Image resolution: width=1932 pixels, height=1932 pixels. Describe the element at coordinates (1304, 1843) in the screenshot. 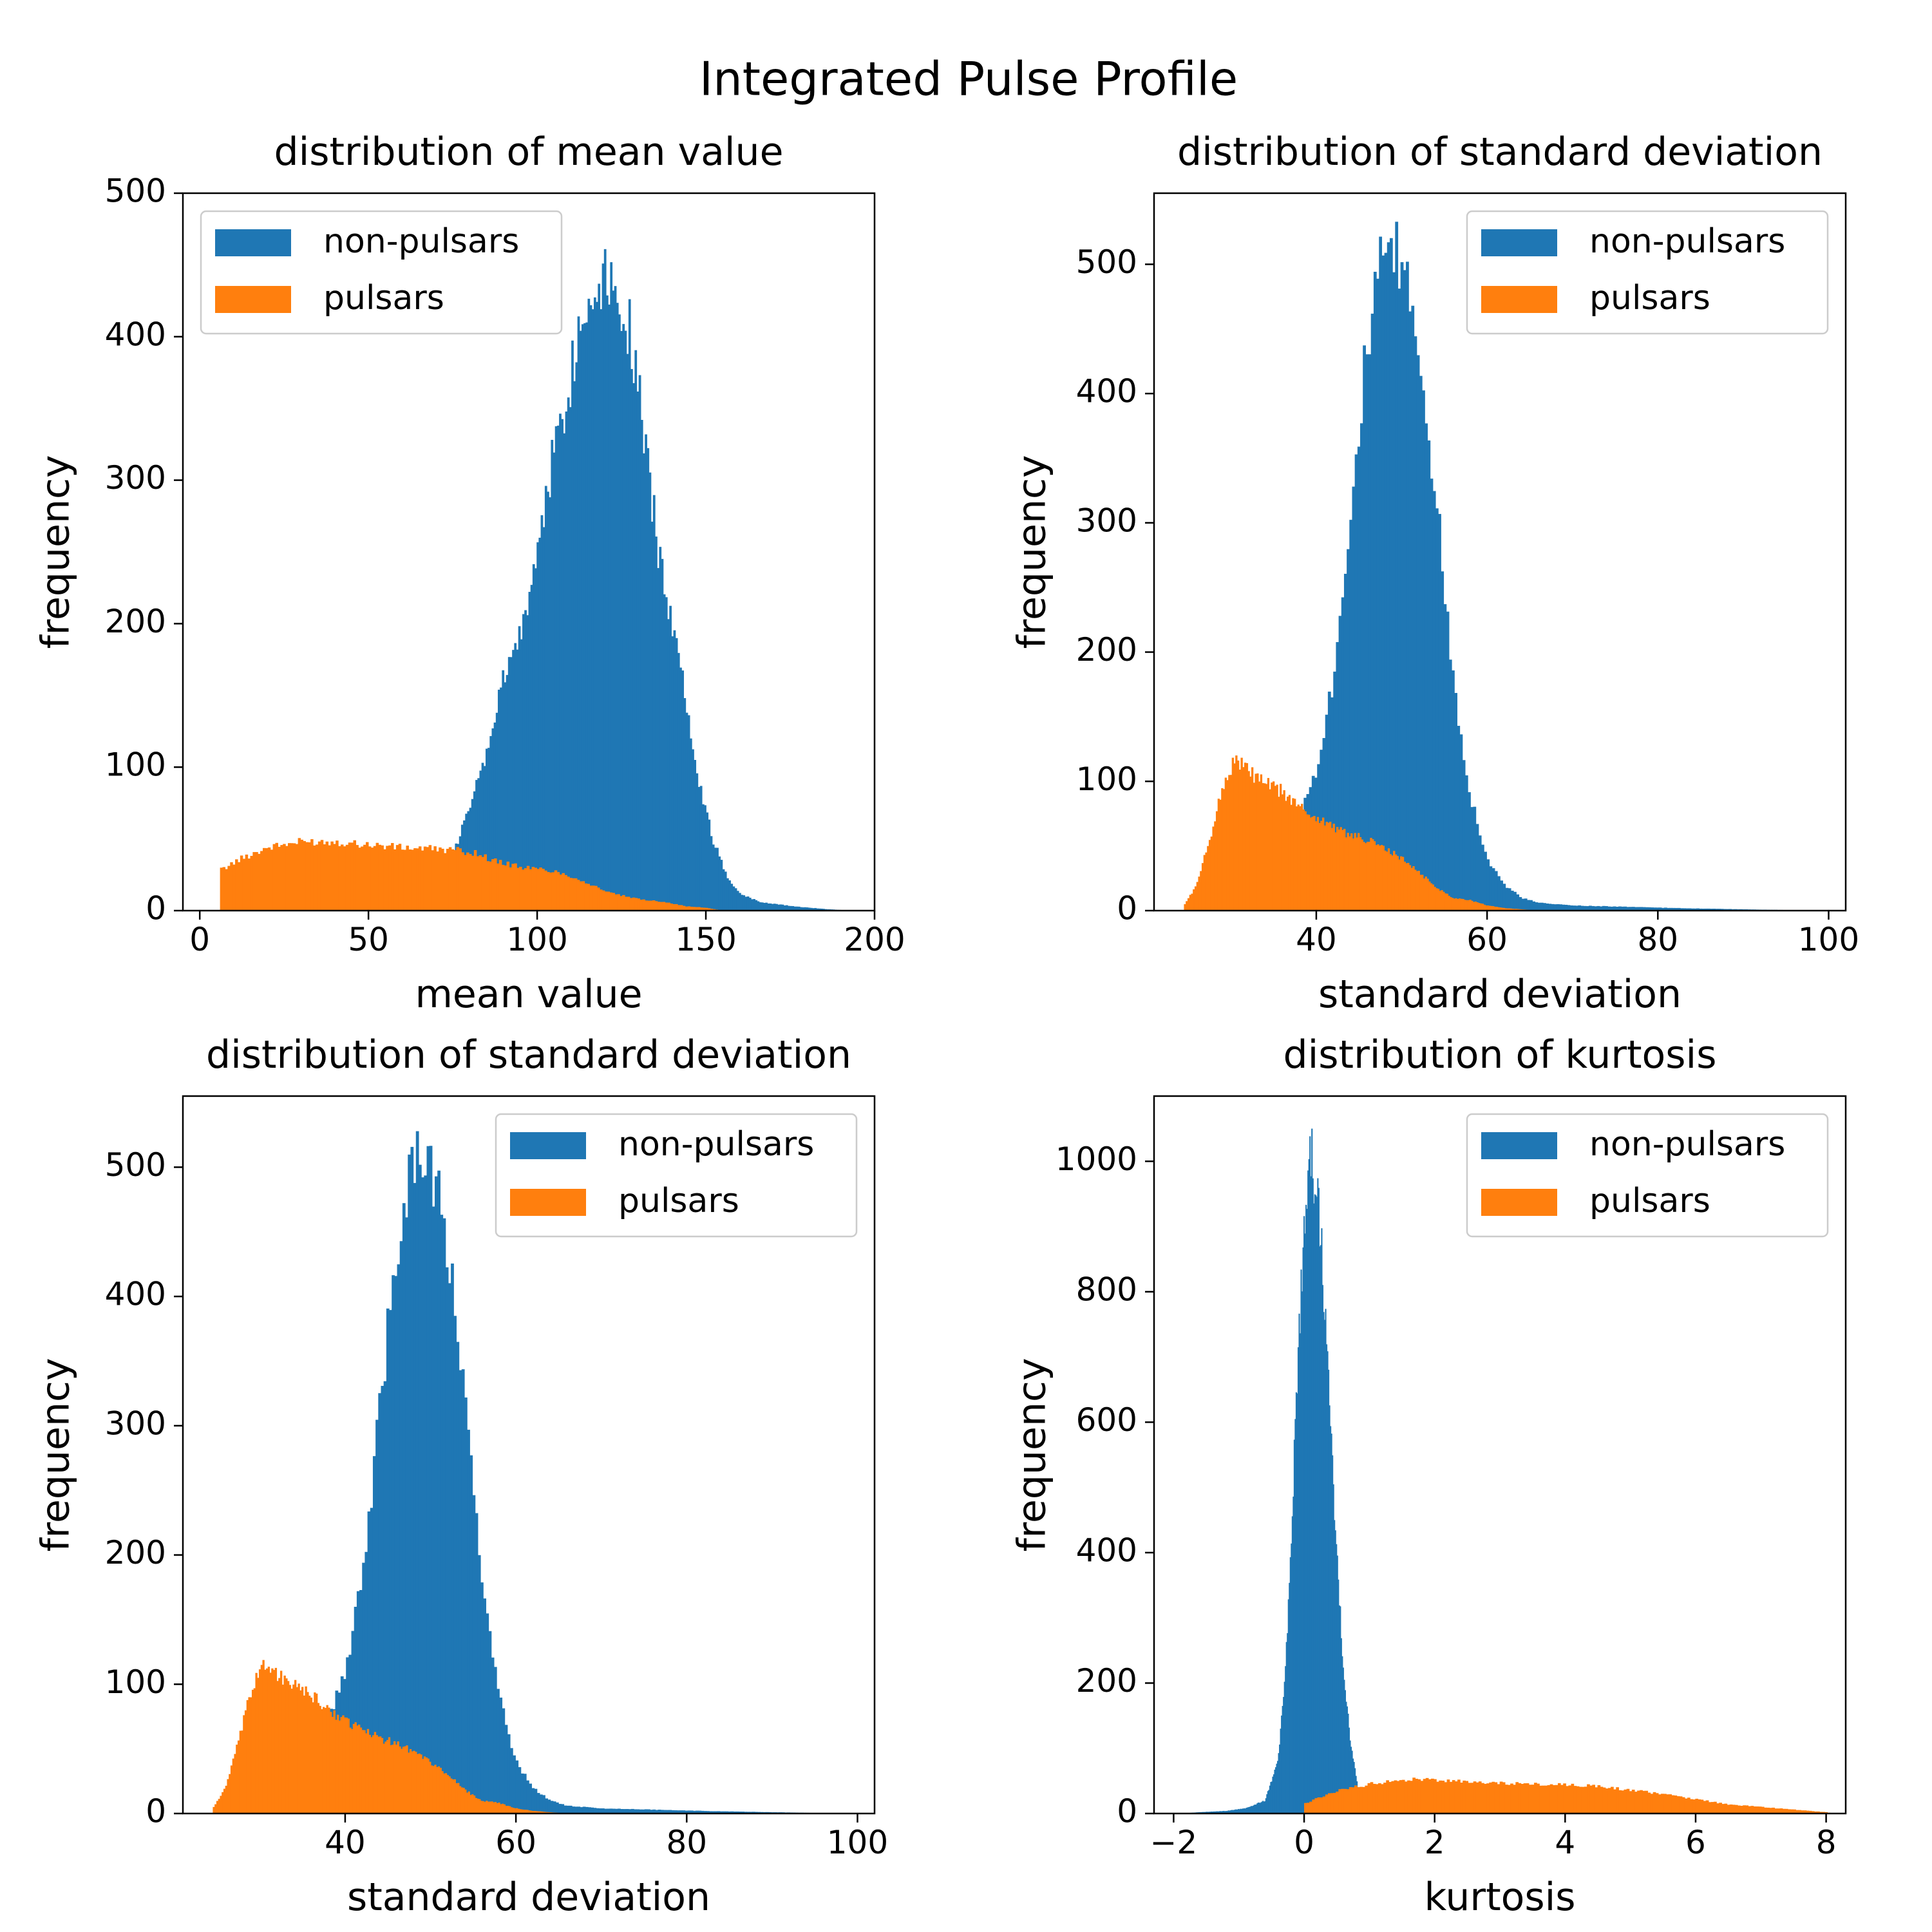

I see `x-tick-label: 0` at that location.